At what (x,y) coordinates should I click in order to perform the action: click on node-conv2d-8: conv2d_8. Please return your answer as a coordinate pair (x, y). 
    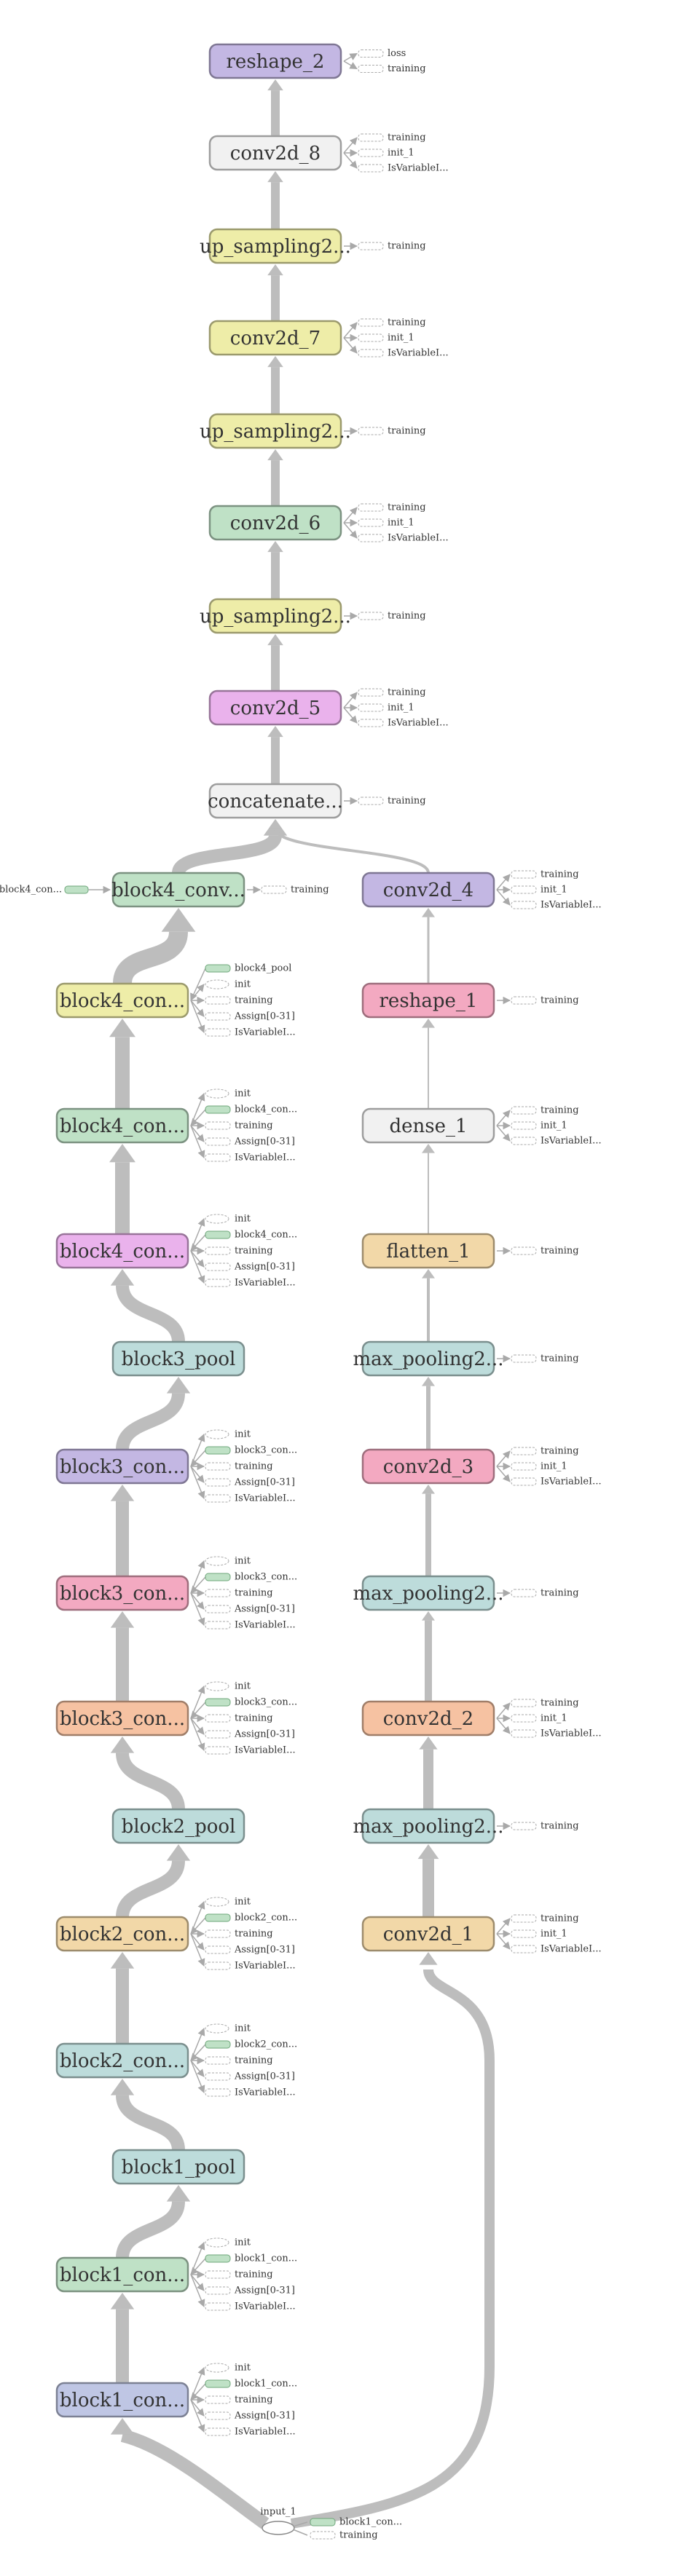
    Looking at the image, I should click on (275, 153).